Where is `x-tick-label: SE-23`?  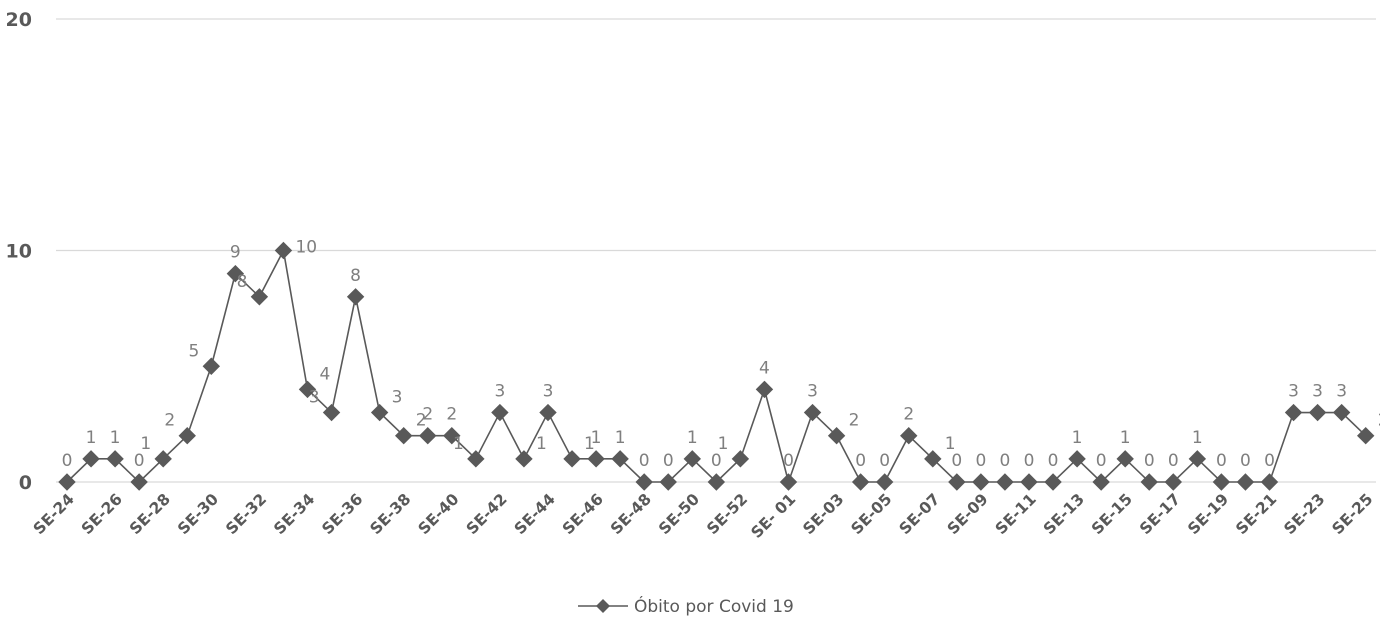
x-tick-label: SE-23 is located at coordinates (1305, 514).